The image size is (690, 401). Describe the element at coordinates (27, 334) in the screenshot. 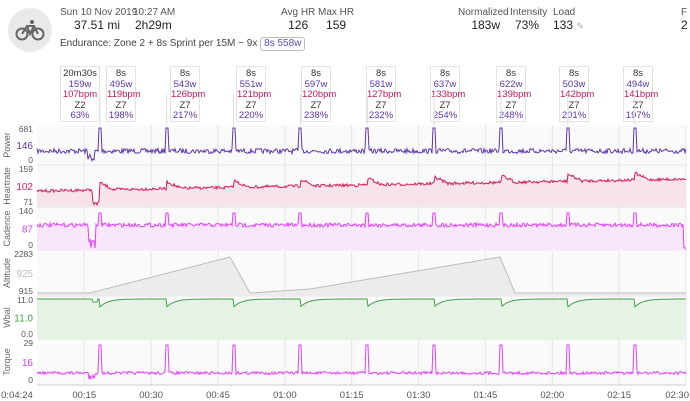

I see `panel-tick: 0.0` at that location.